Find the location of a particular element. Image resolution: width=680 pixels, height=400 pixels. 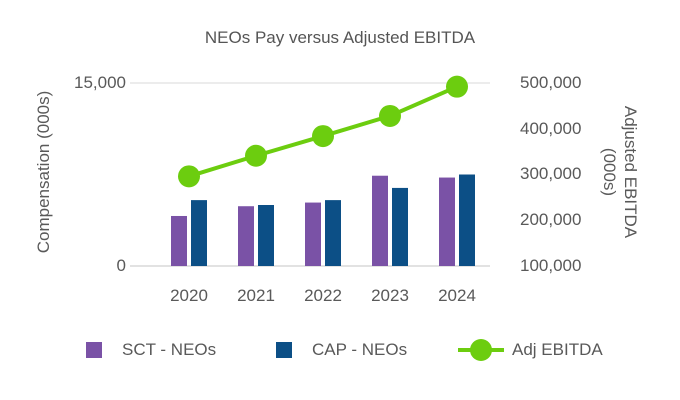

bar-sct-2022 is located at coordinates (313, 234).